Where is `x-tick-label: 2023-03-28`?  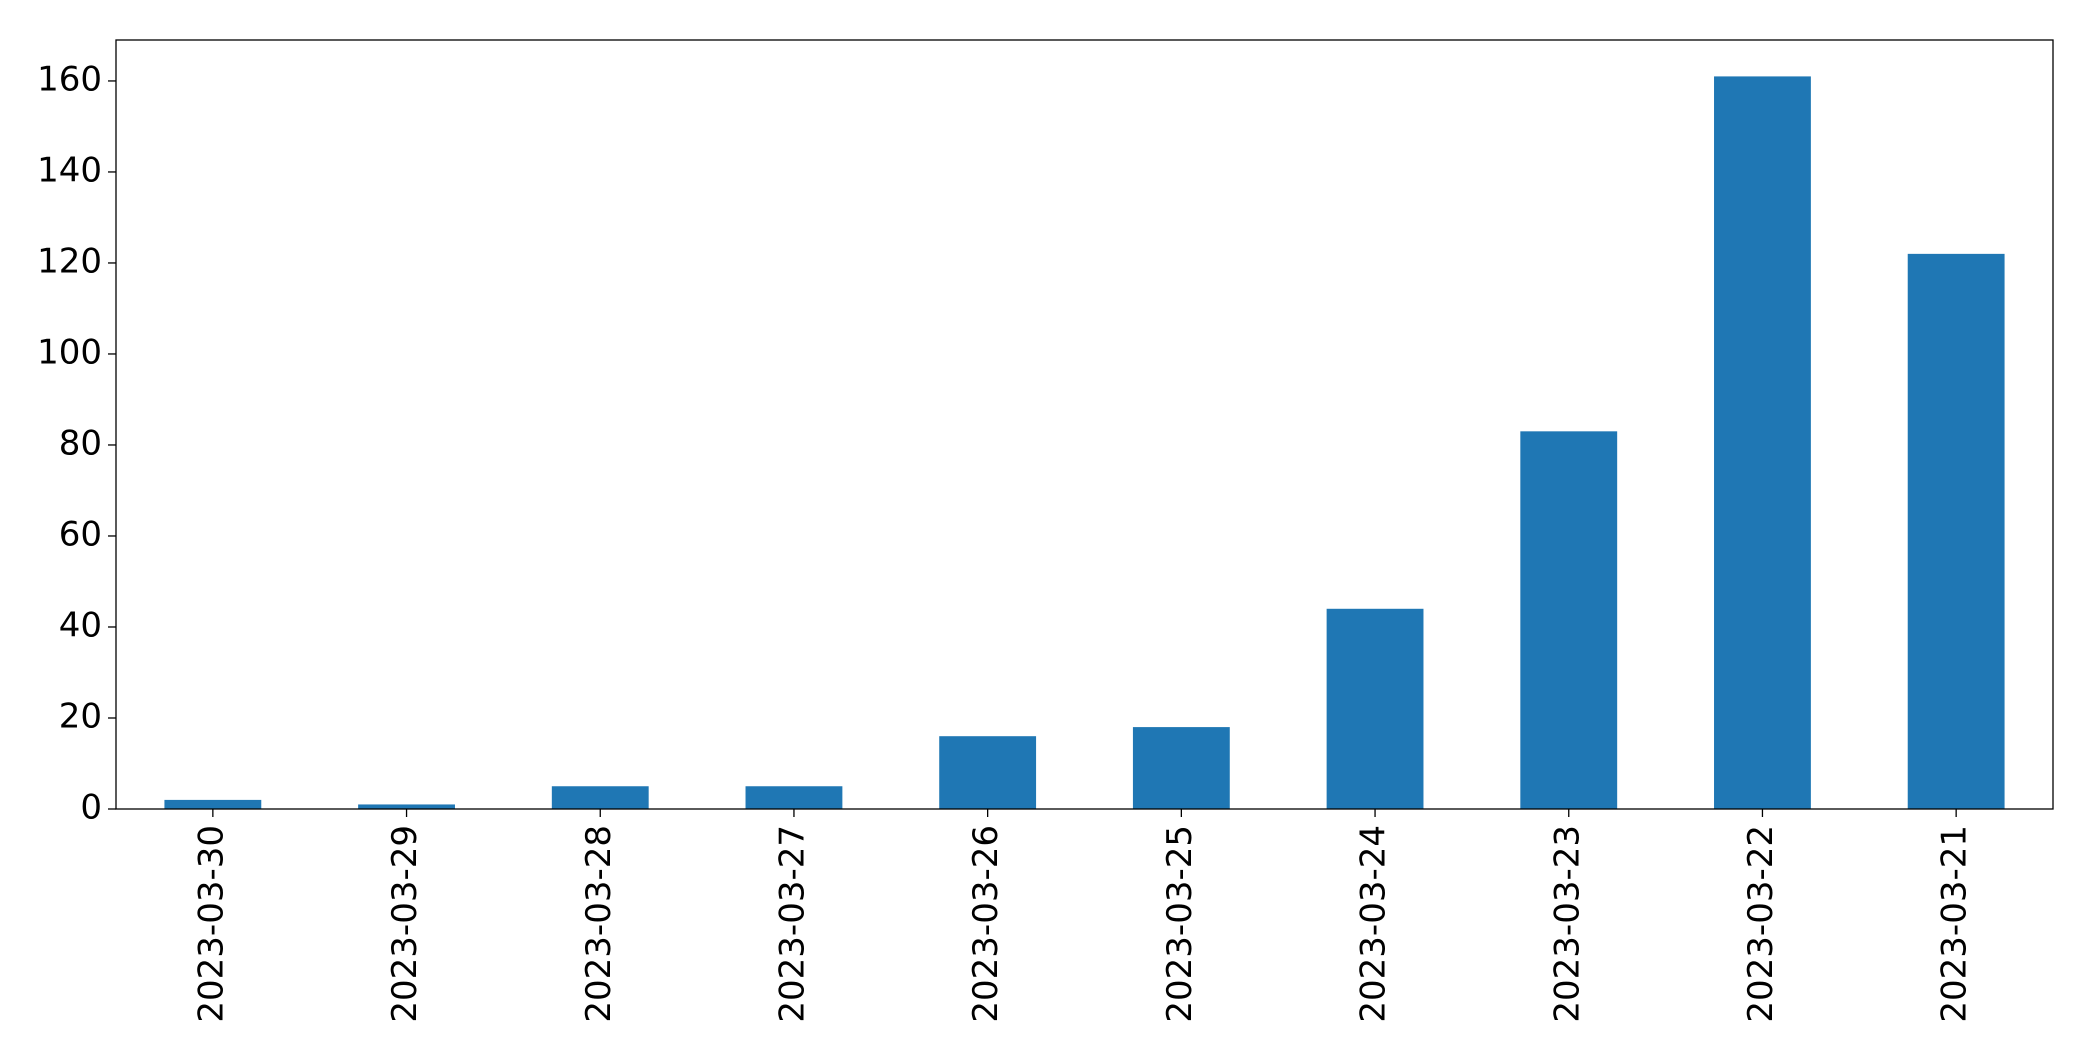 x-tick-label: 2023-03-28 is located at coordinates (599, 924).